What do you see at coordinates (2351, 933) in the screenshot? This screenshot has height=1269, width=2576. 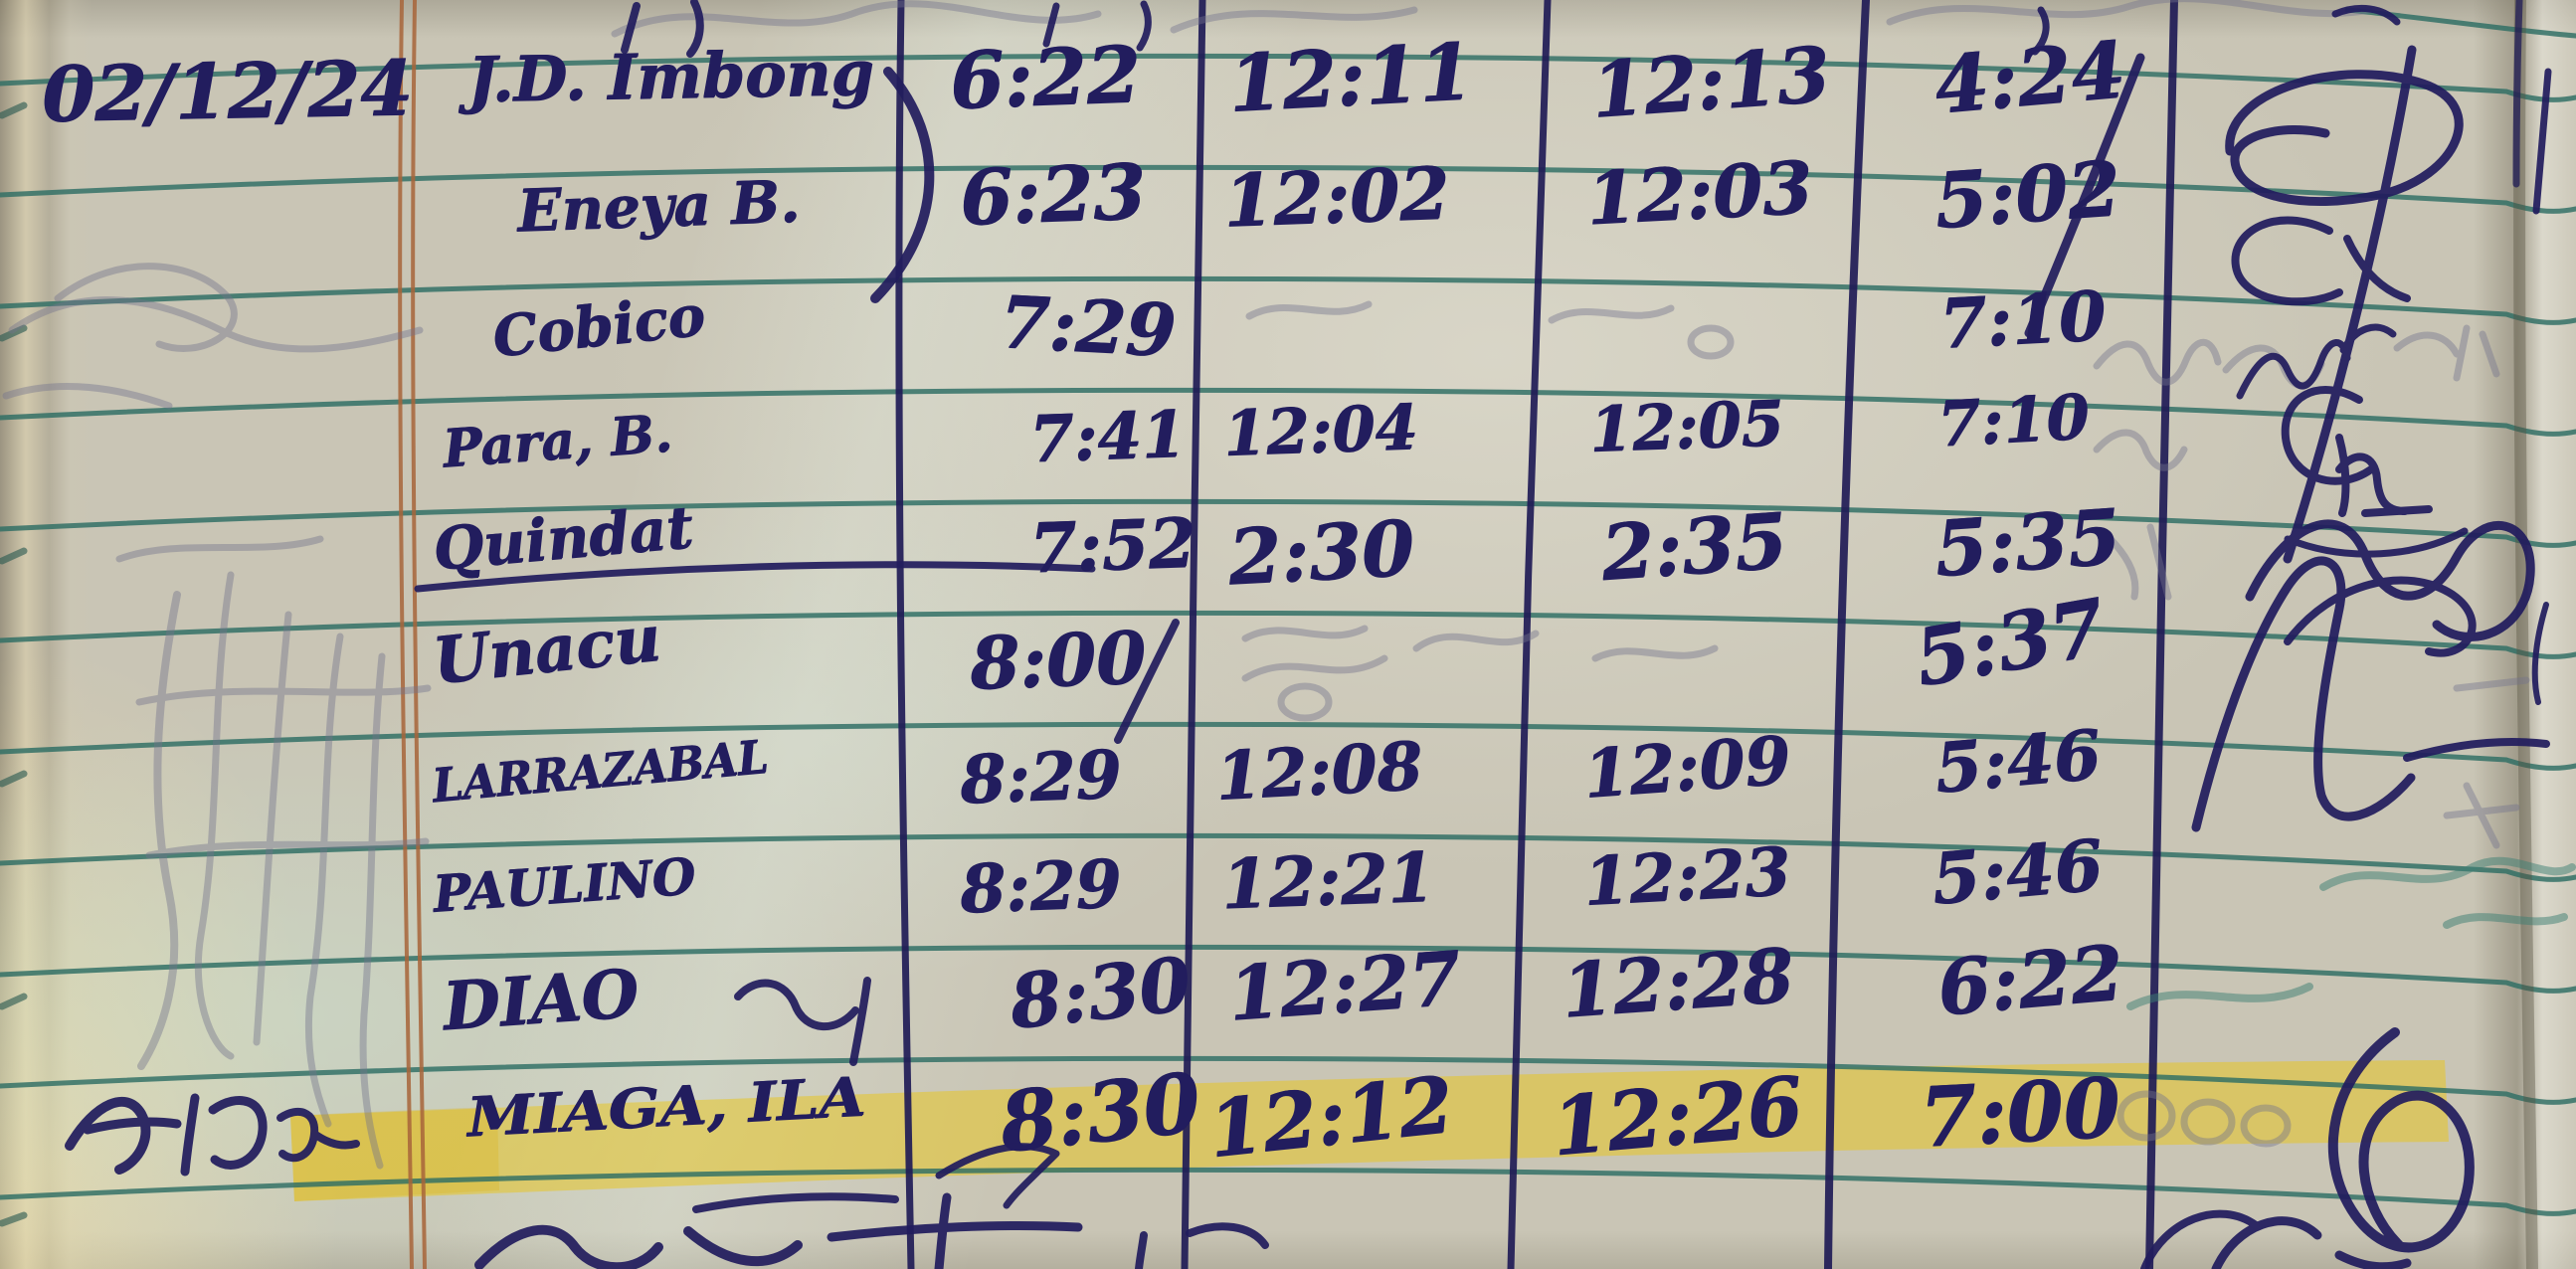 I see `teal-ghost-scribbles` at bounding box center [2351, 933].